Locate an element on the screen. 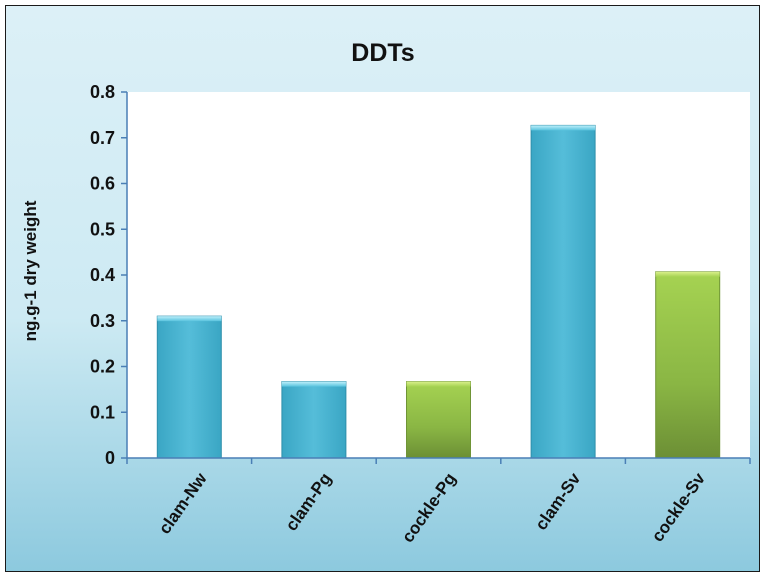  y-tick-label: 0.4 is located at coordinates (102, 275).